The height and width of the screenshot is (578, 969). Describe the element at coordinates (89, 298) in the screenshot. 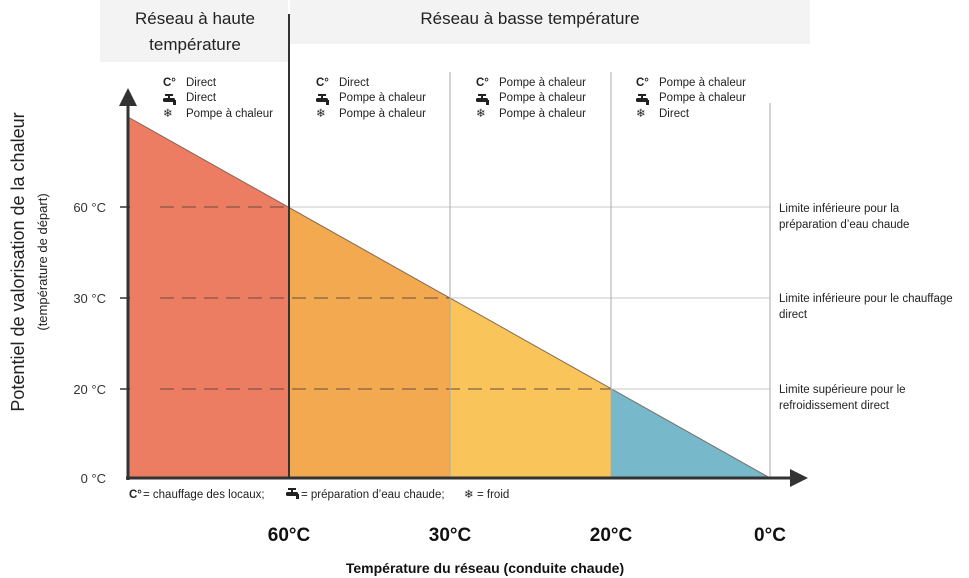

I see `y-tick-30: 30 °C` at that location.